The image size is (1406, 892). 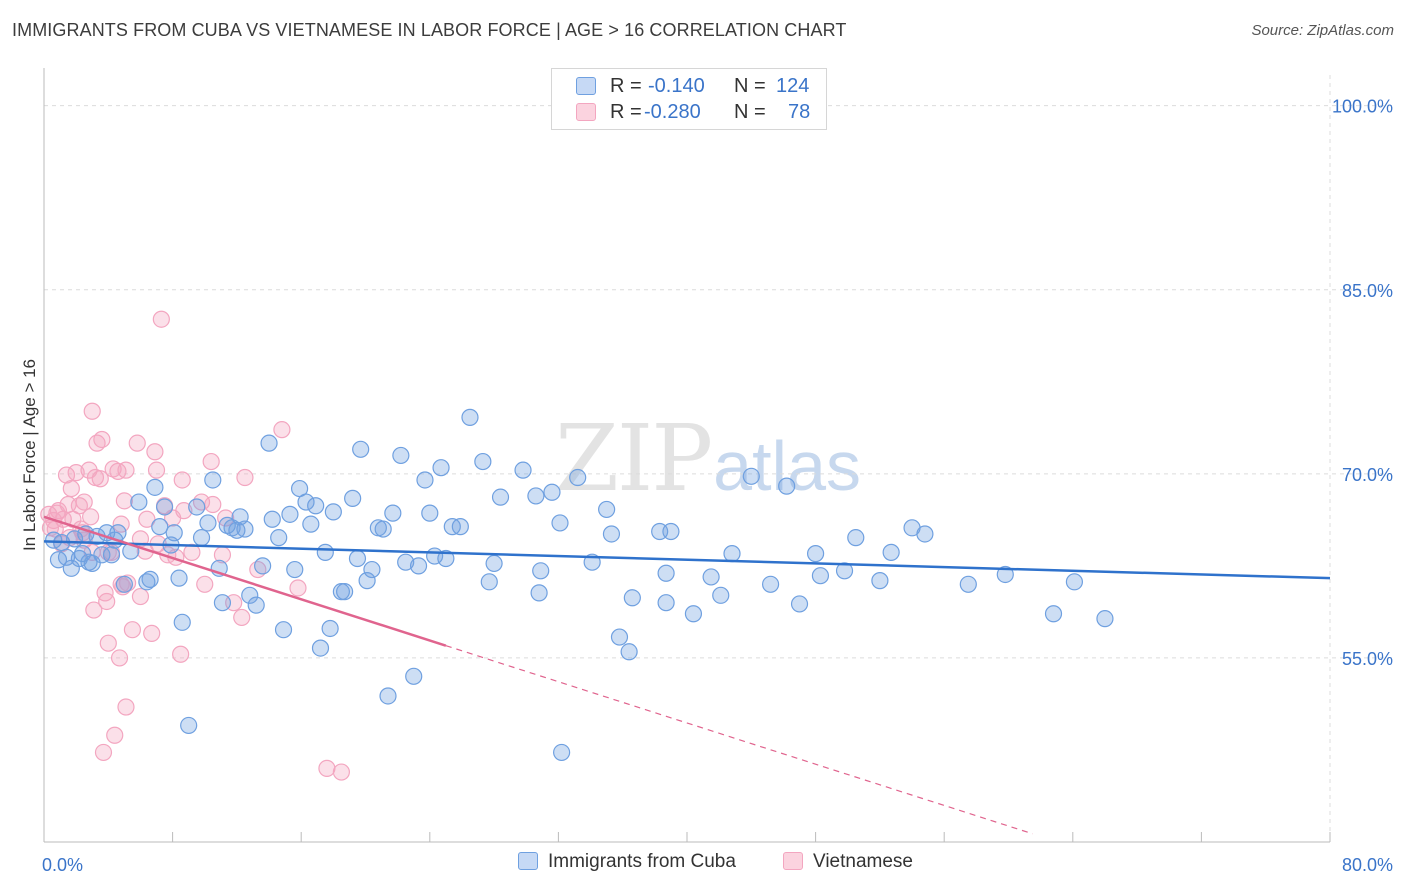 What do you see at coordinates (1322, 30) in the screenshot?
I see `source-label: Source: ZipAtlas.com` at bounding box center [1322, 30].